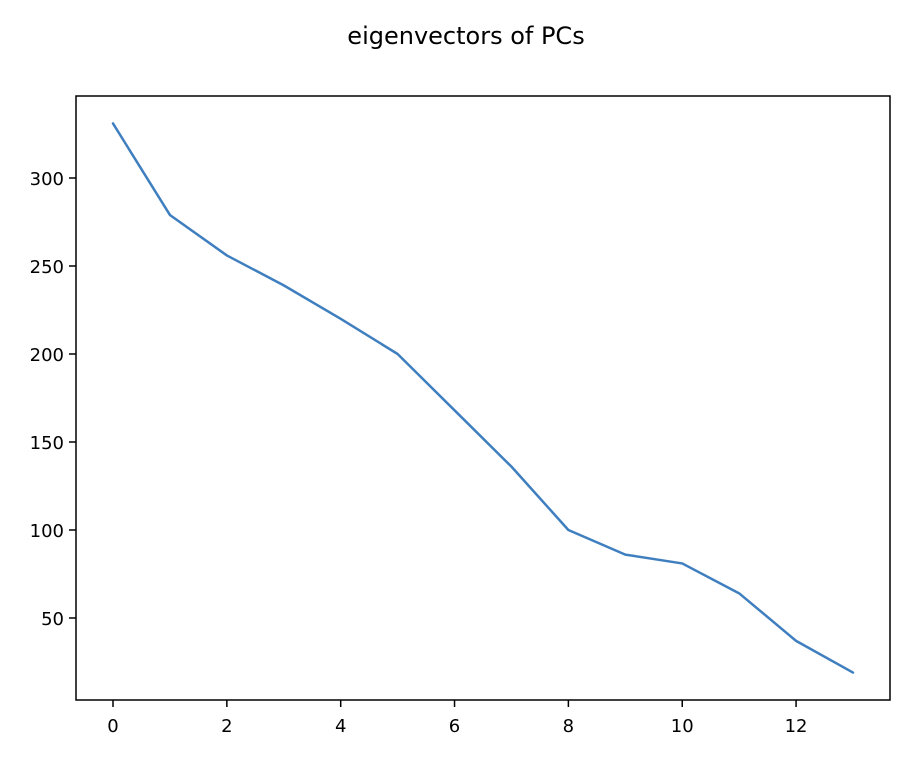 Image resolution: width=906 pixels, height=760 pixels. Describe the element at coordinates (226, 726) in the screenshot. I see `x-tick-label: 2` at that location.